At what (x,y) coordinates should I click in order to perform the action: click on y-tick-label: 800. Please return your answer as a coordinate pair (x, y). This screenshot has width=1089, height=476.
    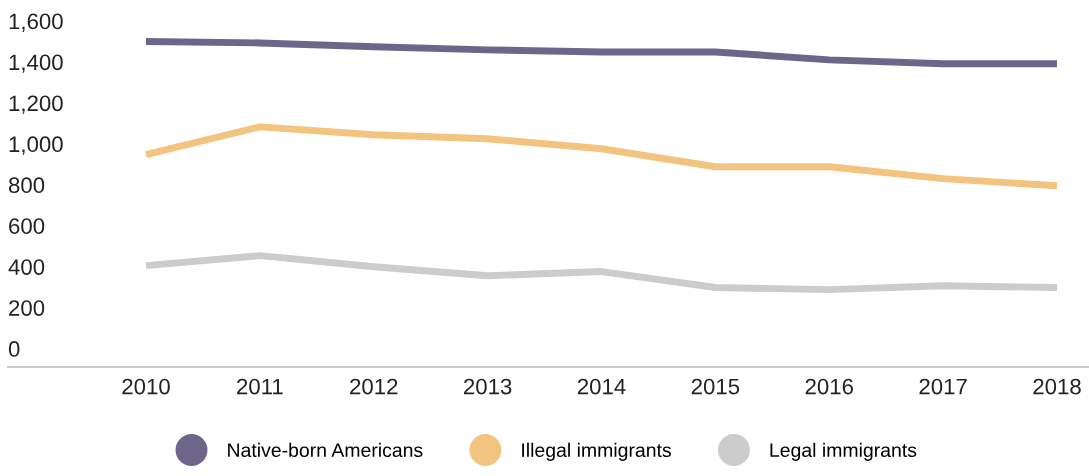
    Looking at the image, I should click on (26, 185).